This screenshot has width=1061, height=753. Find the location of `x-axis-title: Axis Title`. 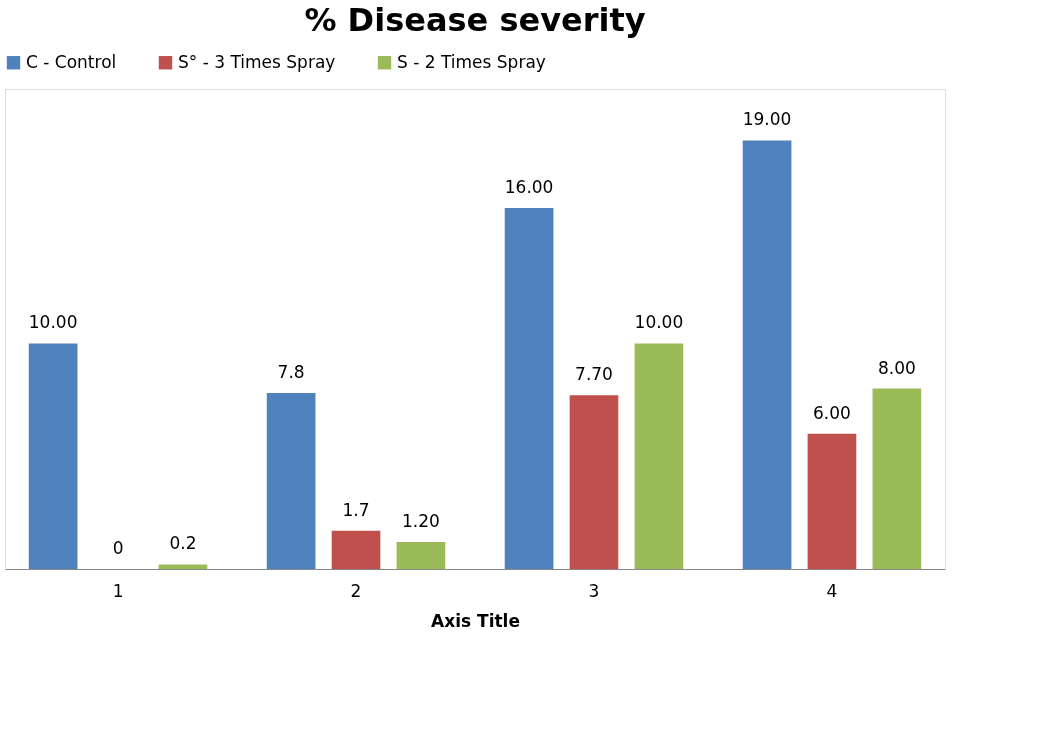

x-axis-title: Axis Title is located at coordinates (475, 620).